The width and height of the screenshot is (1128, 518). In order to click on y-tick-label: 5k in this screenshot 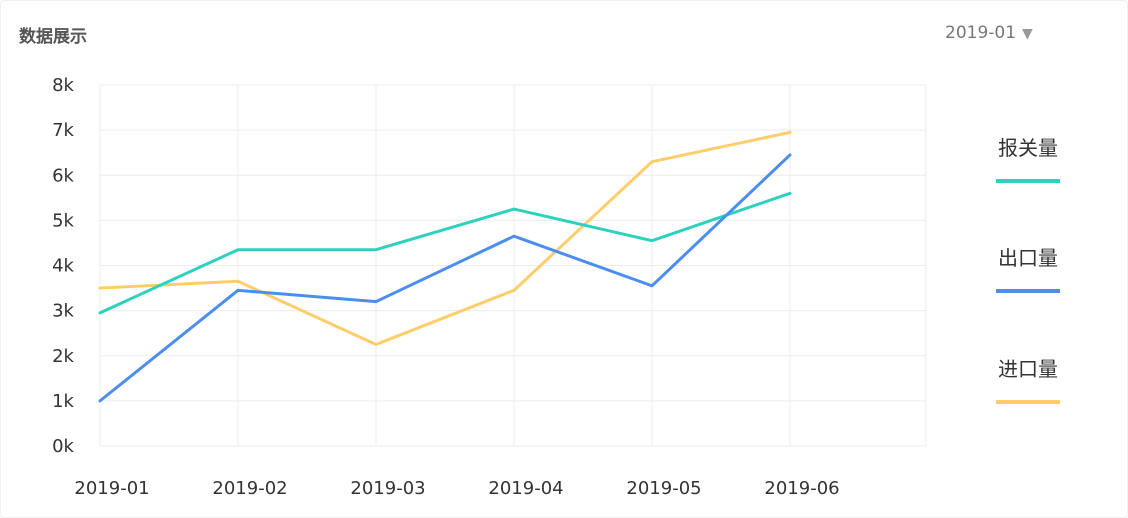, I will do `click(63, 220)`.